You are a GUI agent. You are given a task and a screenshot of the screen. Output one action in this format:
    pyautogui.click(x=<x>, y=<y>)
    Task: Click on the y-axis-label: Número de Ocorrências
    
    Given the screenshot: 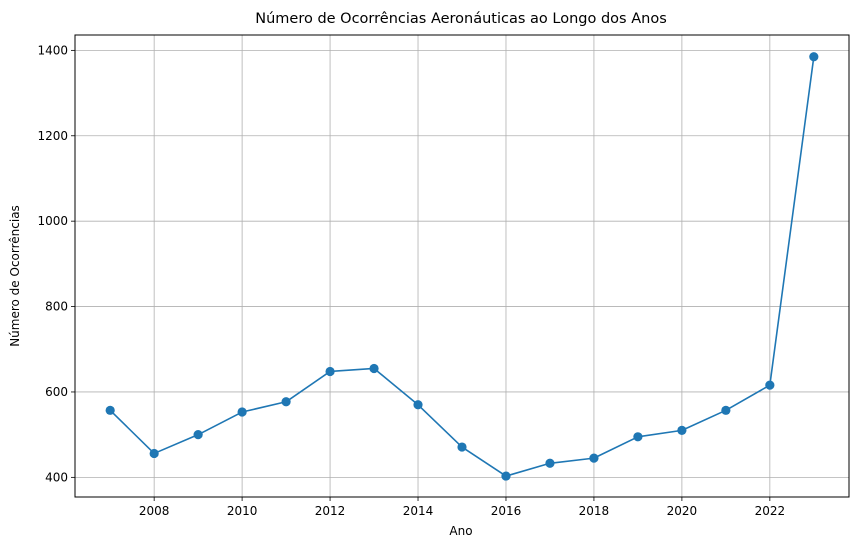 What is the action you would take?
    pyautogui.click(x=15, y=276)
    